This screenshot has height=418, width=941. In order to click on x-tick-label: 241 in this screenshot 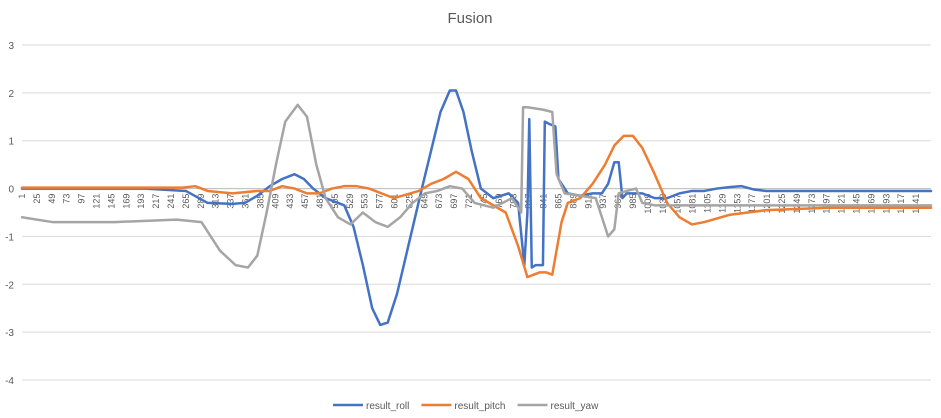, I will do `click(171, 201)`.